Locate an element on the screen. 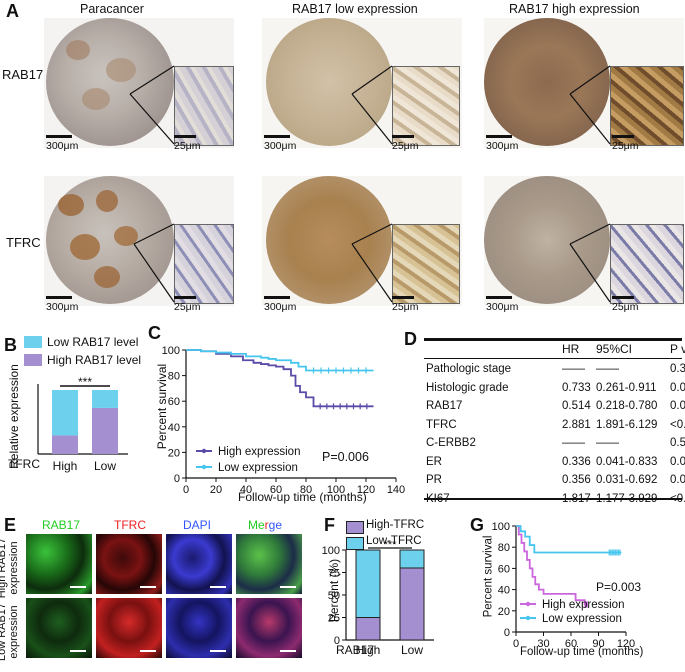  table-cell-r1-c1: 0.733 is located at coordinates (576, 387).